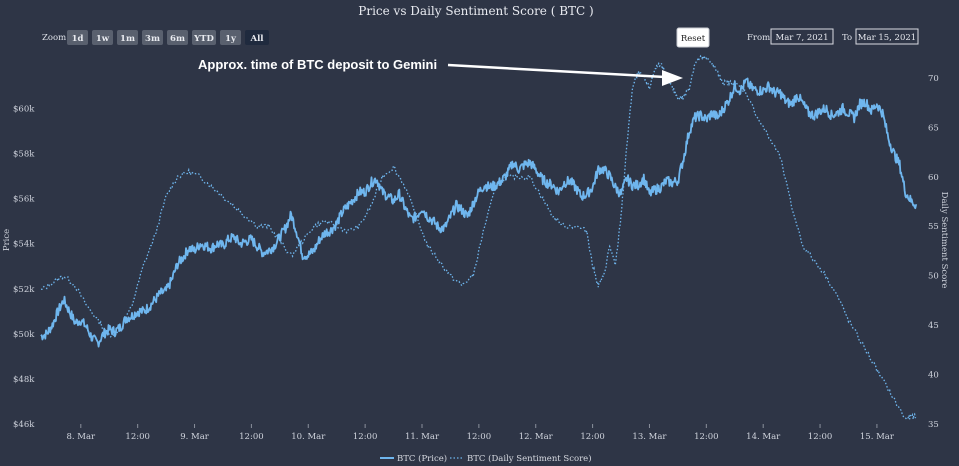 This screenshot has width=959, height=466. What do you see at coordinates (24, 110) in the screenshot?
I see `y-tick-label: $60k` at bounding box center [24, 110].